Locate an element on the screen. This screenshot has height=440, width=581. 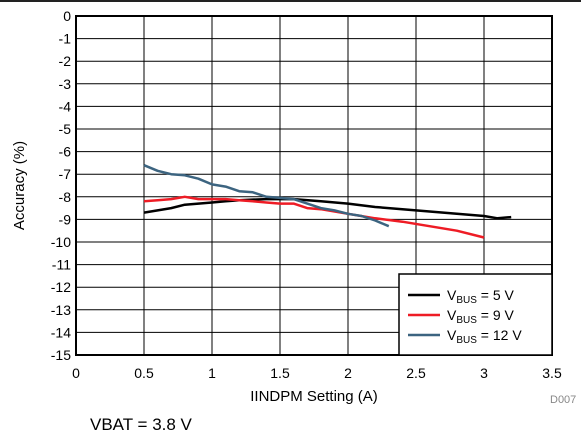
y-tick-label: -3 is located at coordinates (65, 84).